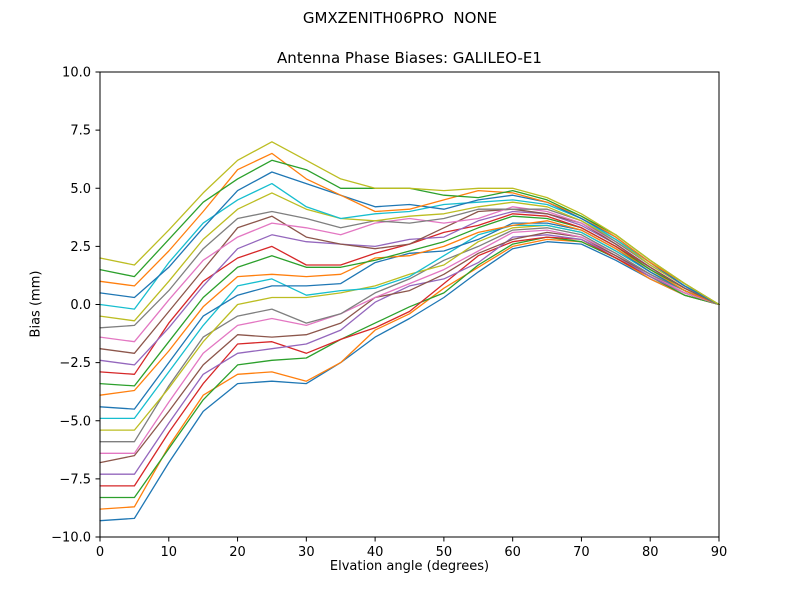 The height and width of the screenshot is (600, 800). What do you see at coordinates (444, 552) in the screenshot?
I see `x-tick-label: 50` at bounding box center [444, 552].